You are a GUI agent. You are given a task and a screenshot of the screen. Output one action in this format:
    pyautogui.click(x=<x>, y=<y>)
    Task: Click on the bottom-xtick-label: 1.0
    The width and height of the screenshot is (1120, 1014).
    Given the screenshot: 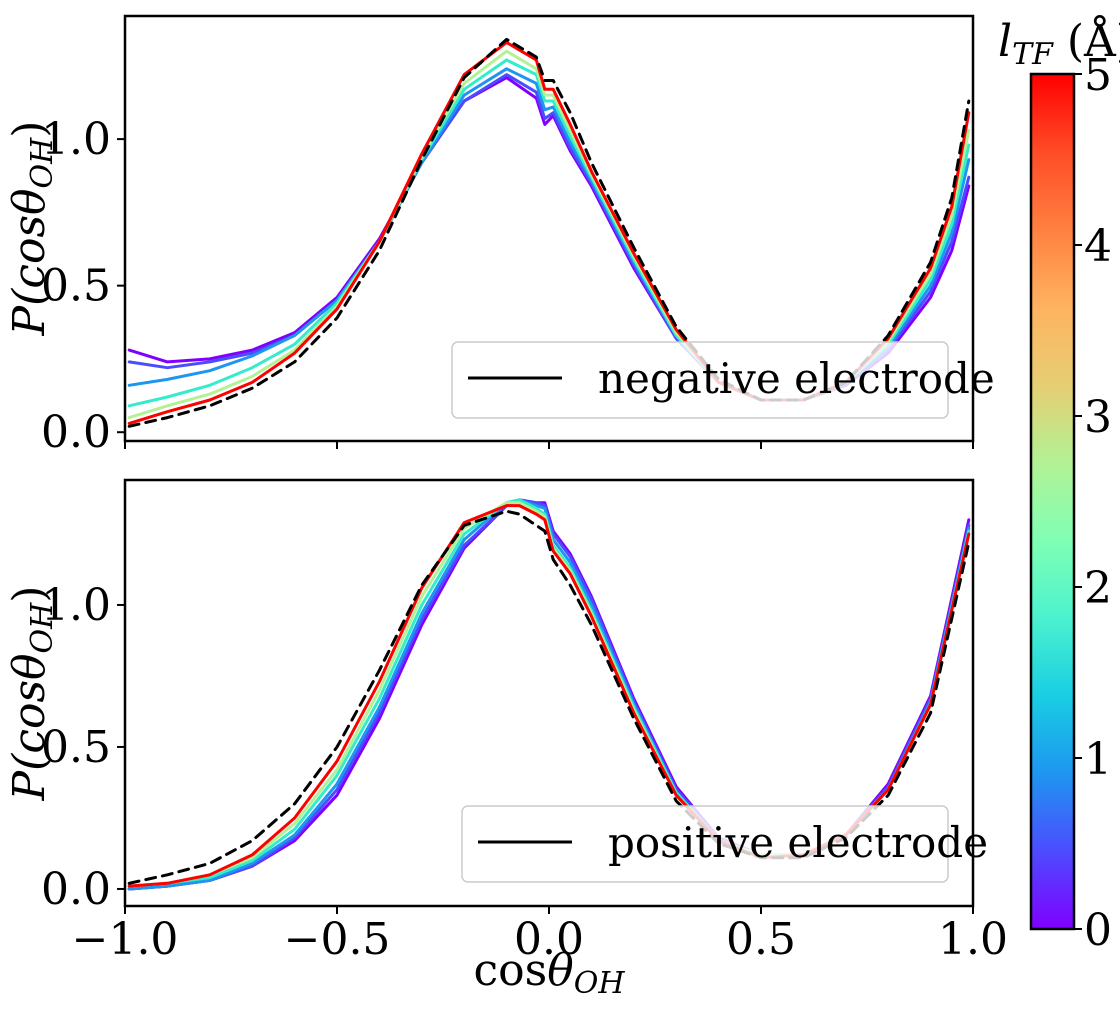 What is the action you would take?
    pyautogui.click(x=973, y=939)
    